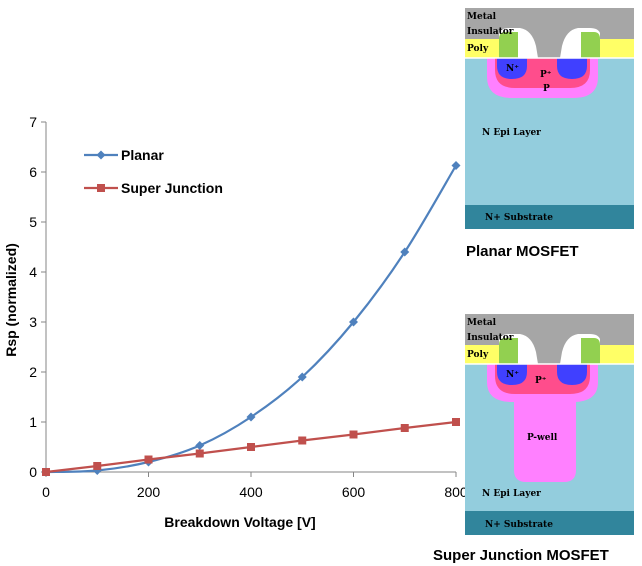  I want to click on sj-insulator-left, so click(508, 351).